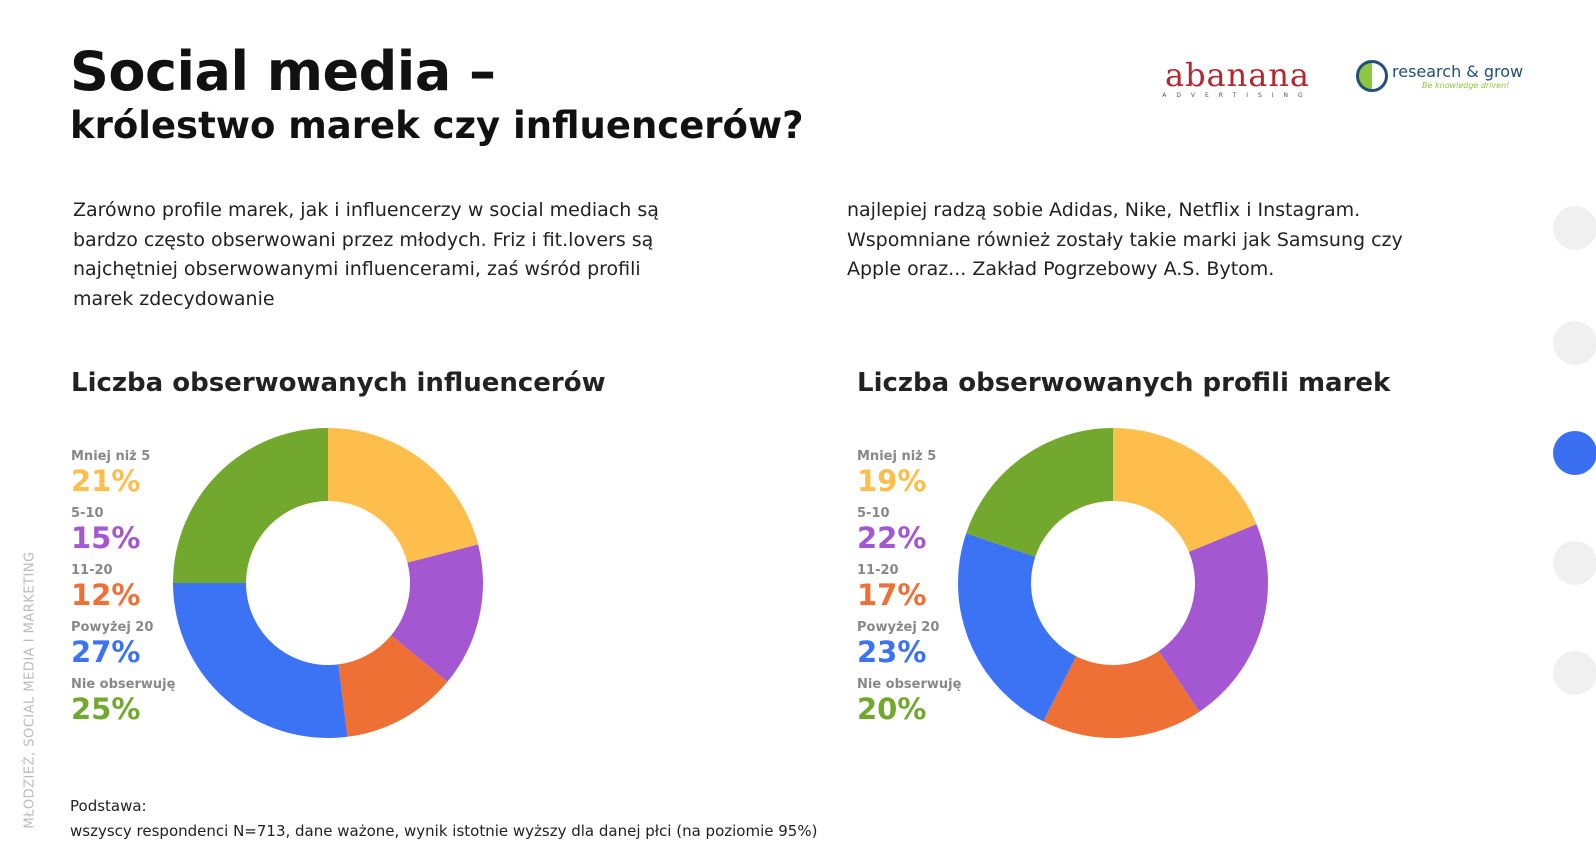 Image resolution: width=1596 pixels, height=854 pixels. Describe the element at coordinates (283, 71) in the screenshot. I see `page-title: Social media –` at that location.